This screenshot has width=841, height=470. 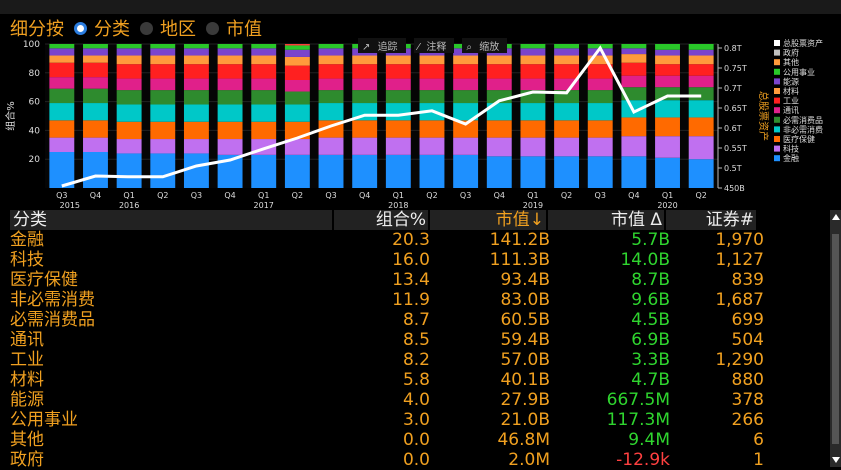 What do you see at coordinates (419, 460) in the screenshot?
I see `table-row: 政府 0.0 2.0M -12.9k 1` at bounding box center [419, 460].